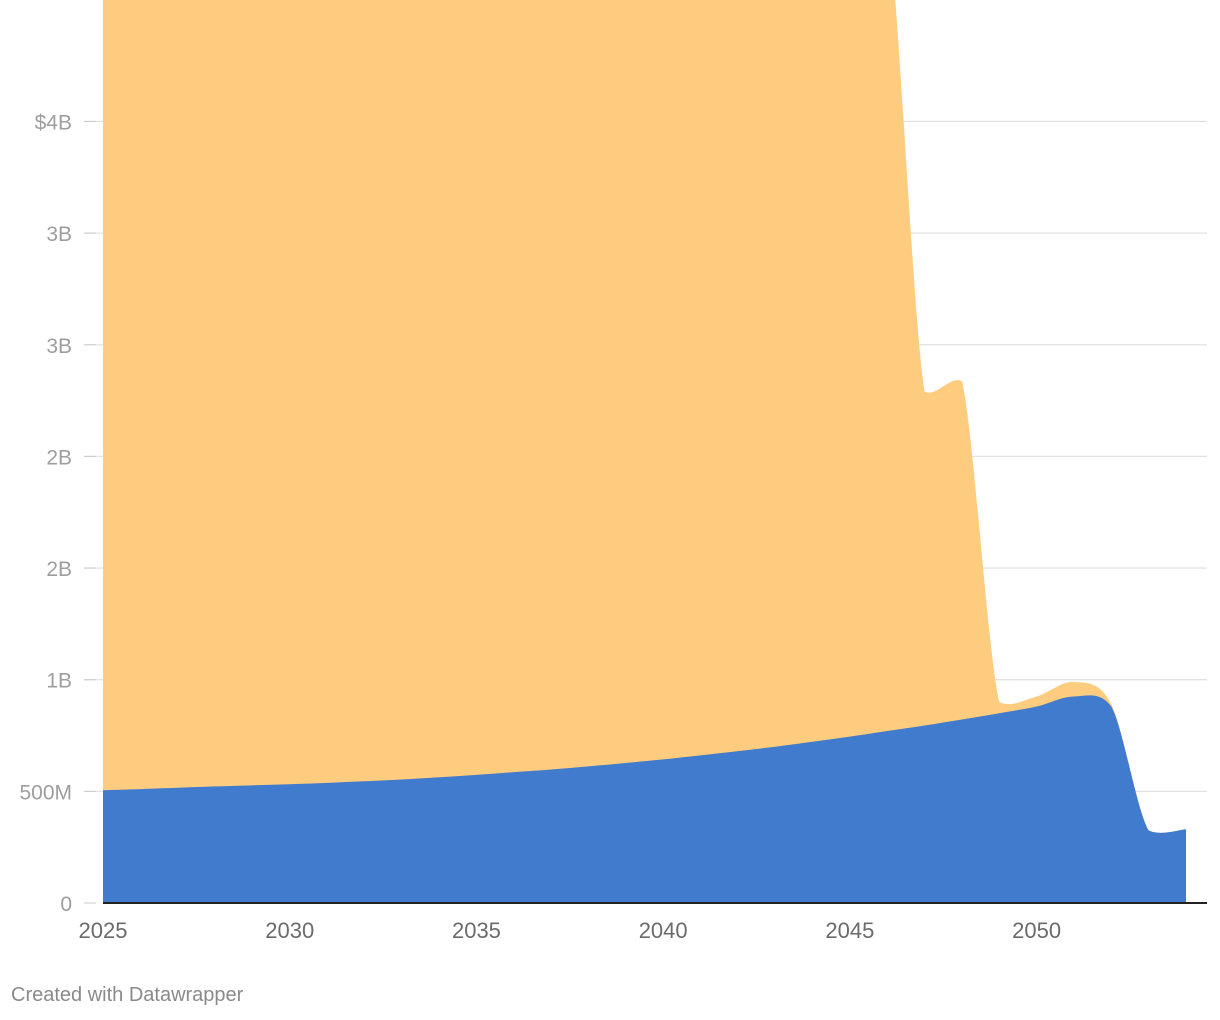 The height and width of the screenshot is (1020, 1220). What do you see at coordinates (59, 681) in the screenshot?
I see `y-tick-label: 1B` at bounding box center [59, 681].